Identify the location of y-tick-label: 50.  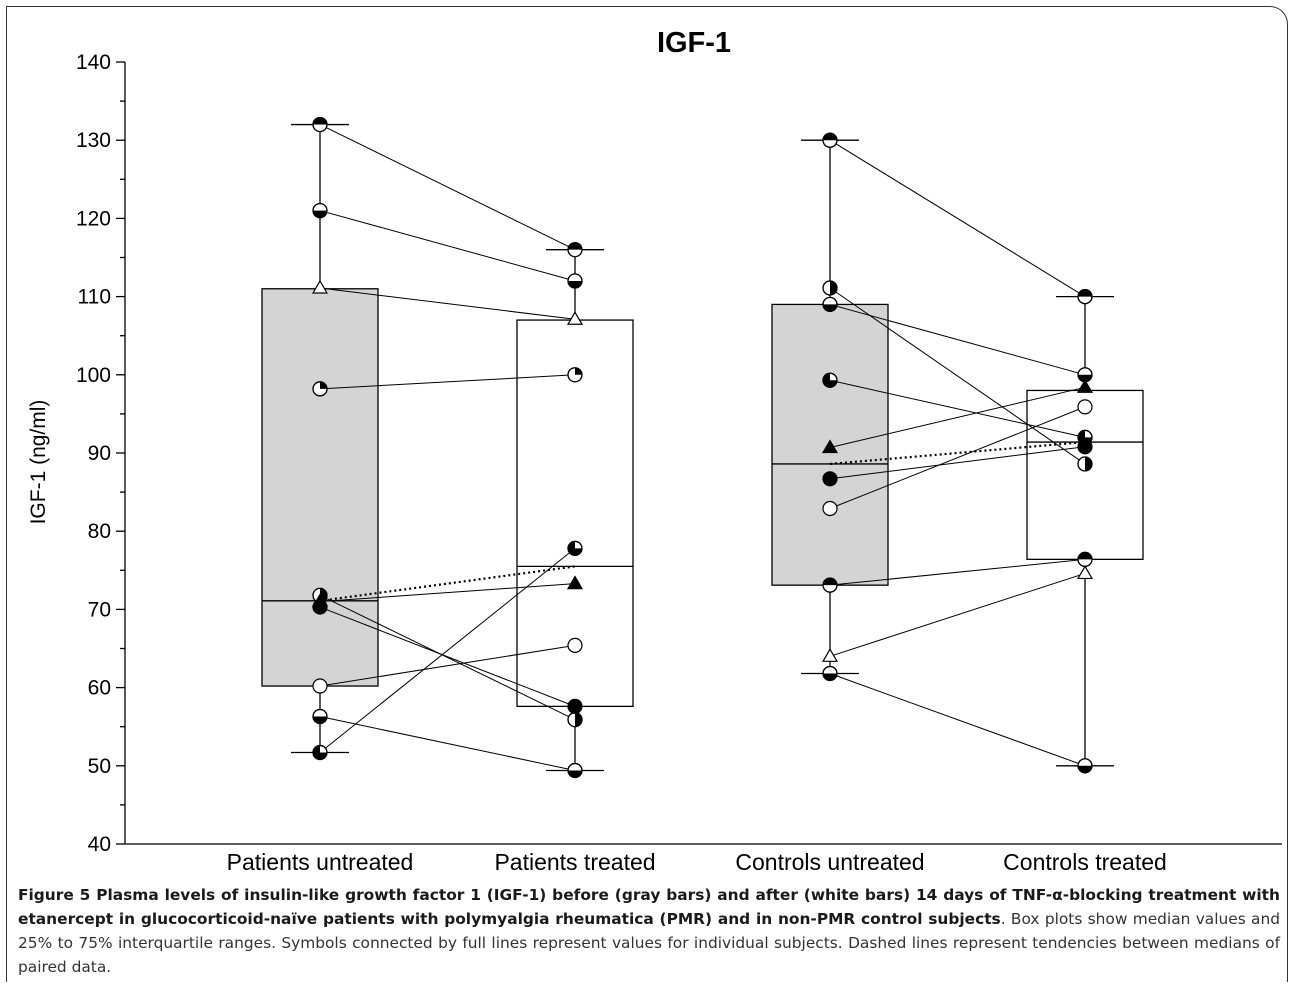
(99, 766).